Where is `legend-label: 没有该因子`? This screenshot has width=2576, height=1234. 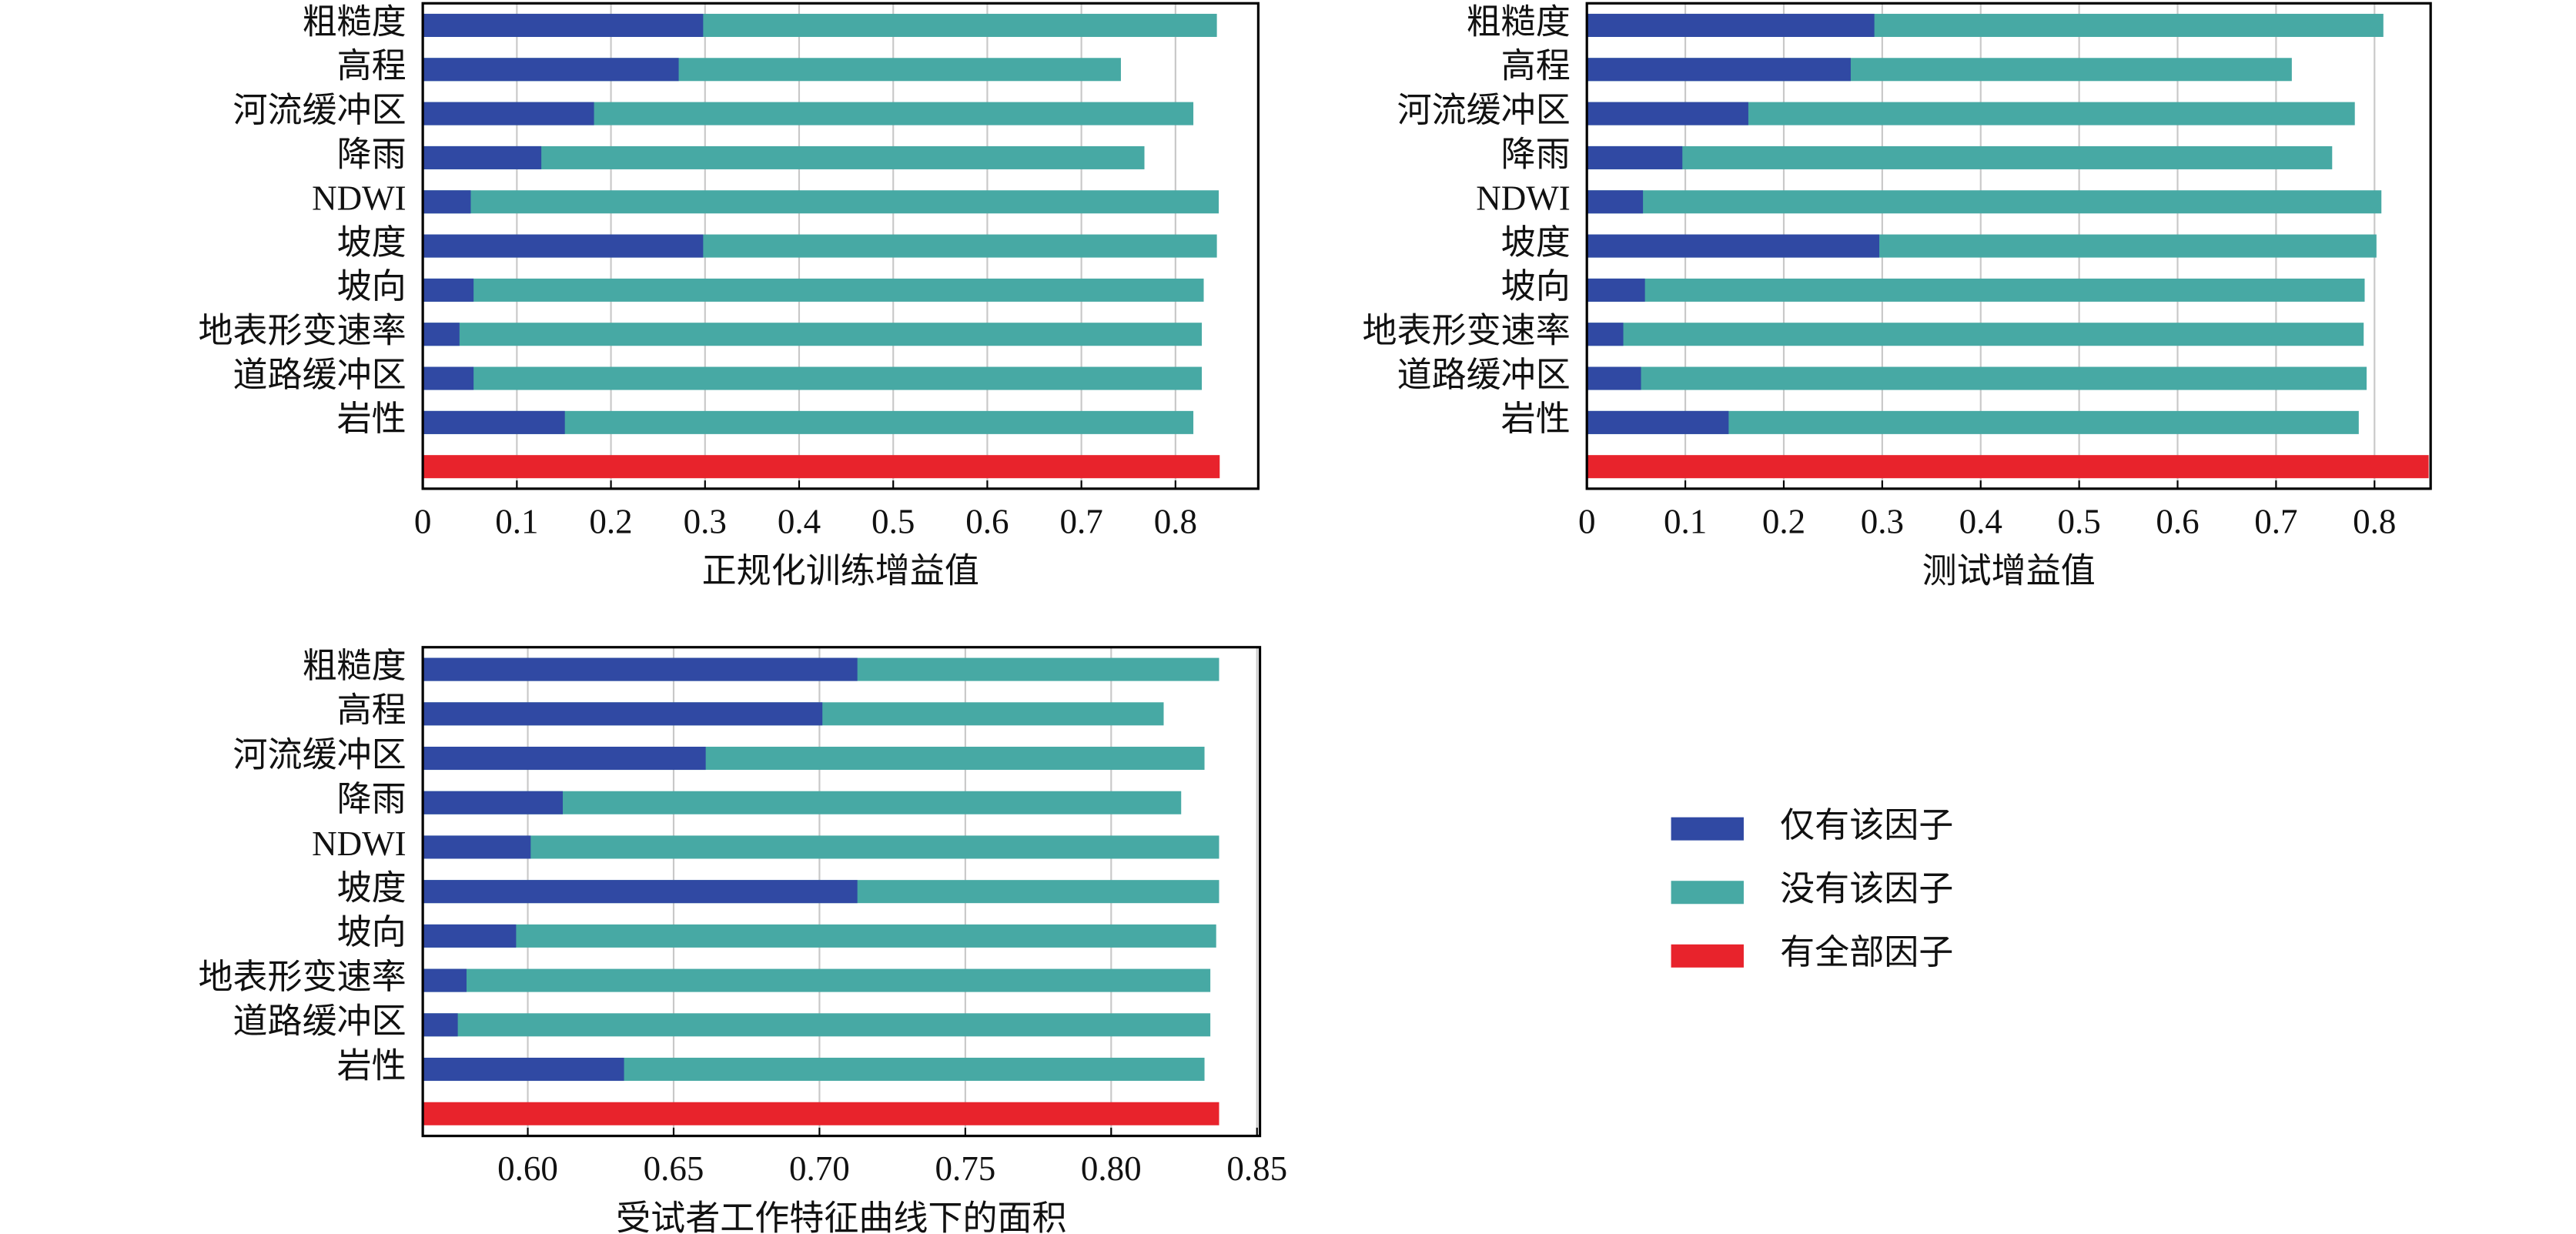
legend-label: 没有该因子 is located at coordinates (1866, 889).